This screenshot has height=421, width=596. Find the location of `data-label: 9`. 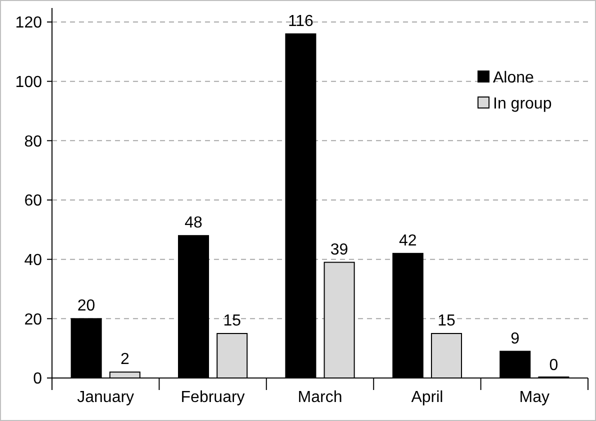

data-label: 9 is located at coordinates (515, 339).